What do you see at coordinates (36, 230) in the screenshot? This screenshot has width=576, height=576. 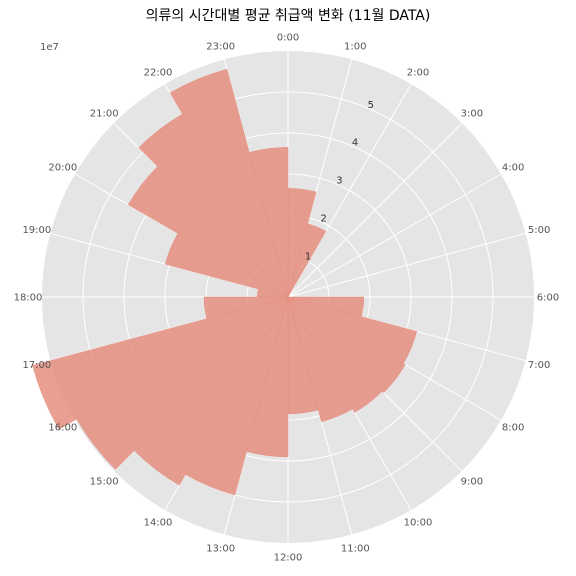 I see `angular-tick-label: 19:00` at bounding box center [36, 230].